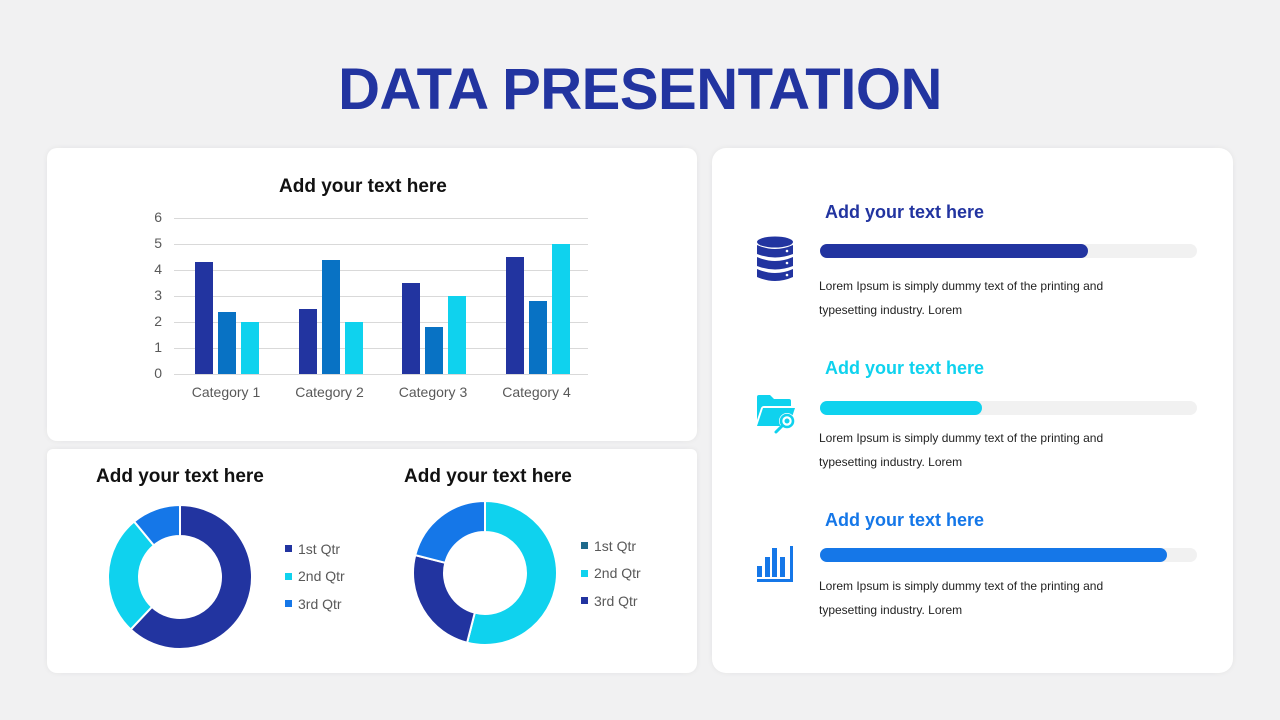 The height and width of the screenshot is (720, 1280). Describe the element at coordinates (777, 417) in the screenshot. I see `folder-search-icon` at that location.